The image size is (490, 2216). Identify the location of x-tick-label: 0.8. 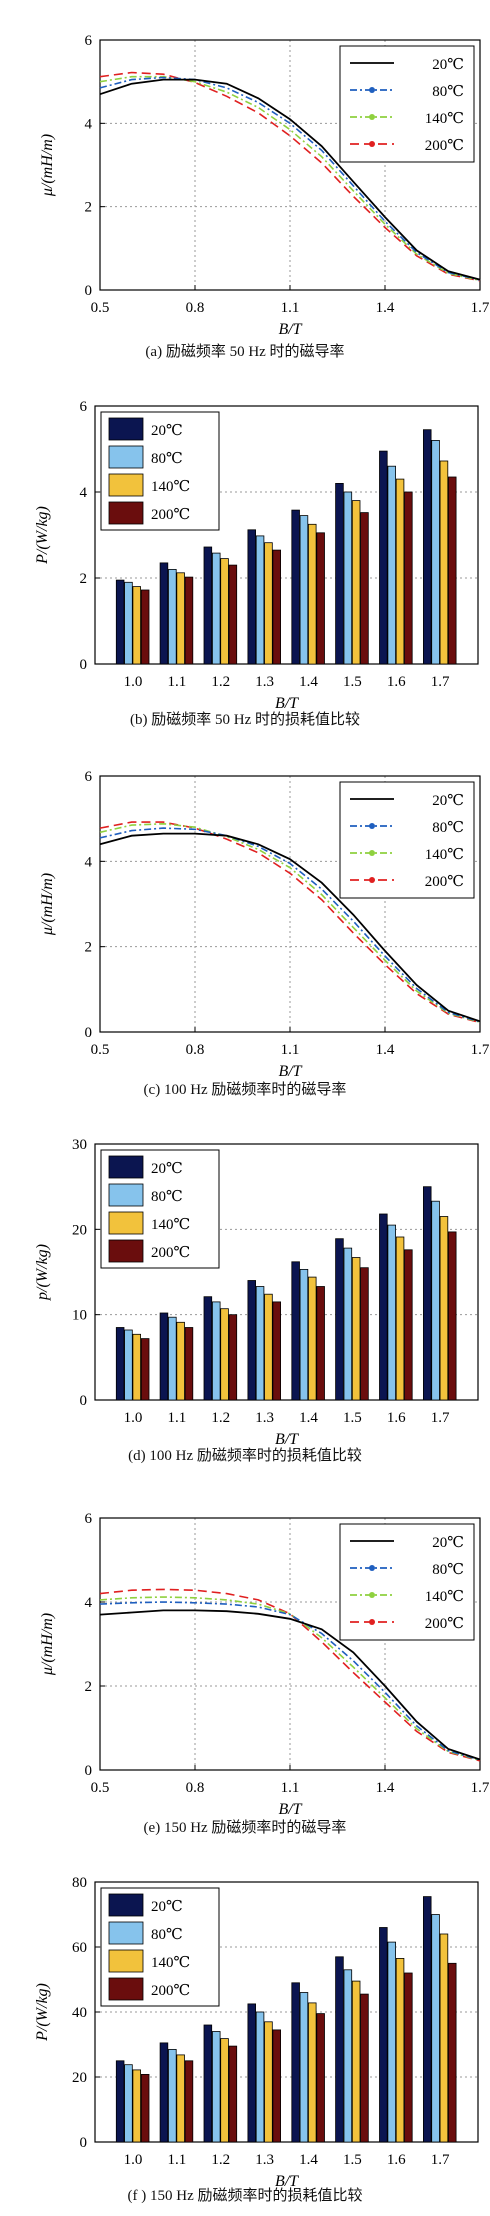
(195, 1788).